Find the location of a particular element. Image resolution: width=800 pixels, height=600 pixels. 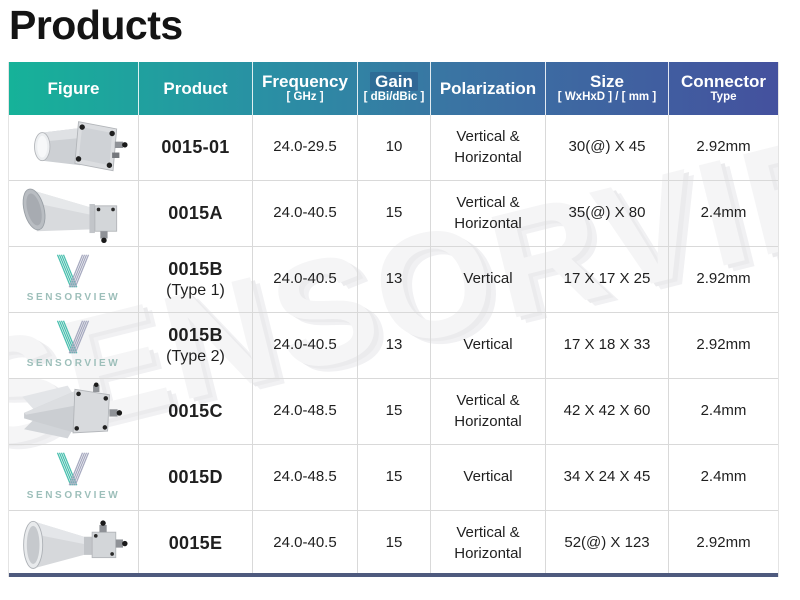

column-header-size: Size [ WxHxD ] / [ mm ] is located at coordinates (607, 88).